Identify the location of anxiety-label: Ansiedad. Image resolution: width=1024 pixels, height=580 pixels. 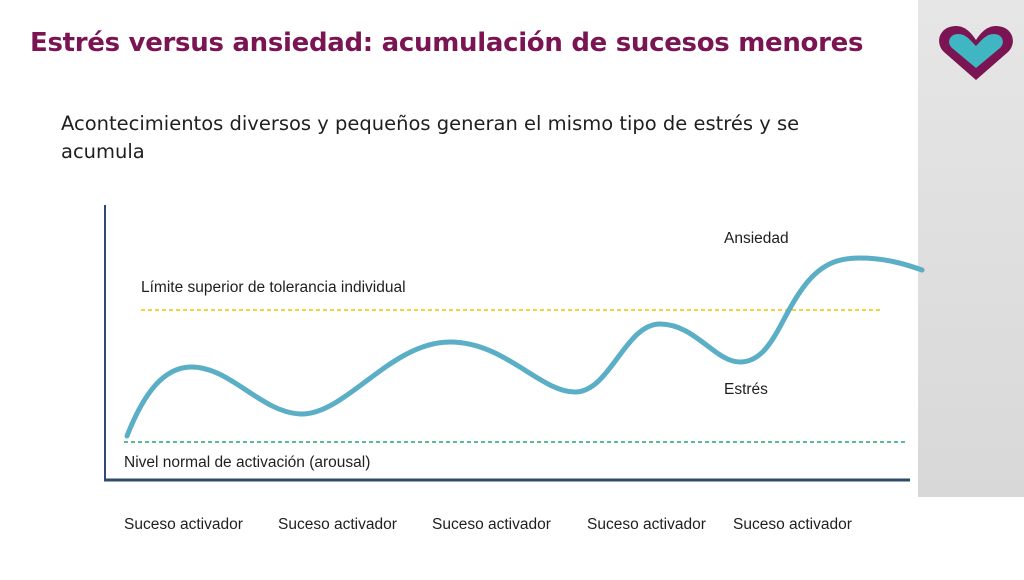
(756, 238).